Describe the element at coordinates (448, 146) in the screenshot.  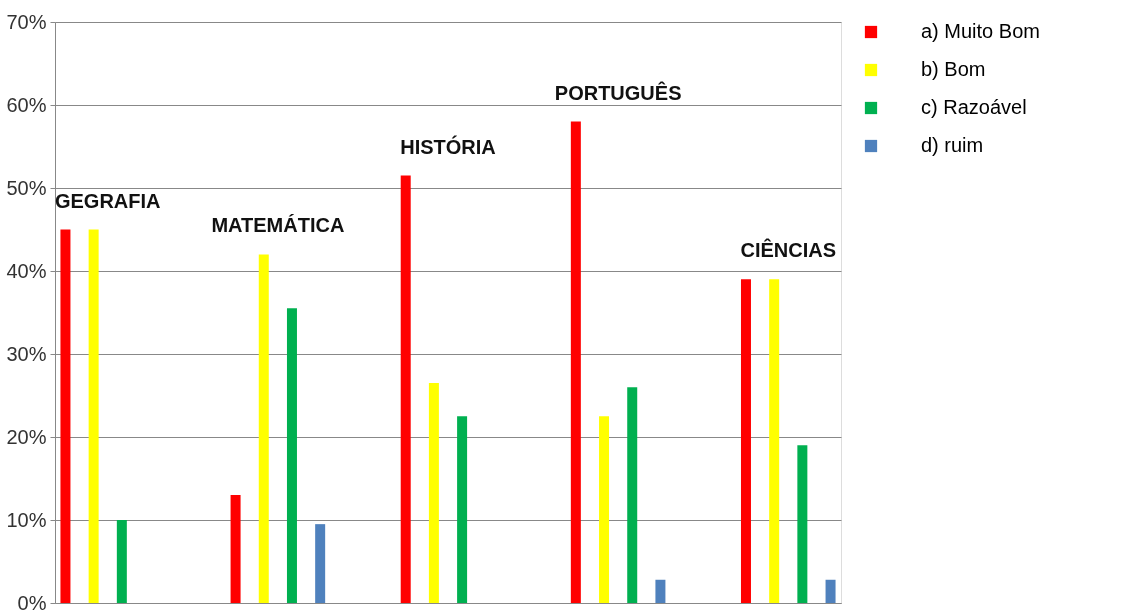
I see `x-tick-label: HISTÓRIA` at that location.